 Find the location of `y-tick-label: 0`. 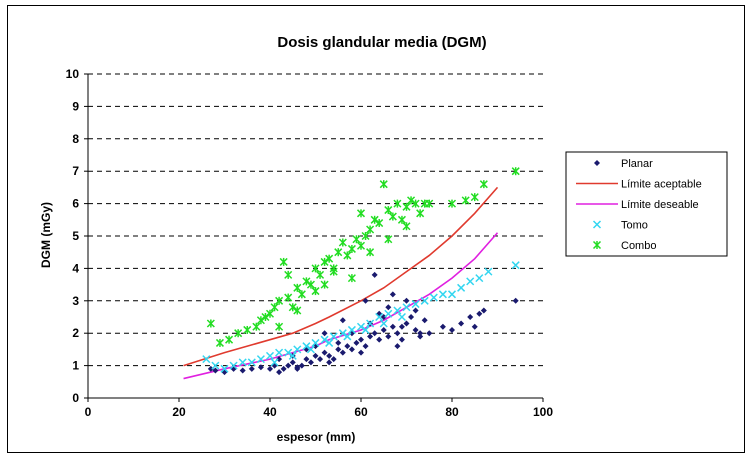

y-tick-label: 0 is located at coordinates (75, 398).